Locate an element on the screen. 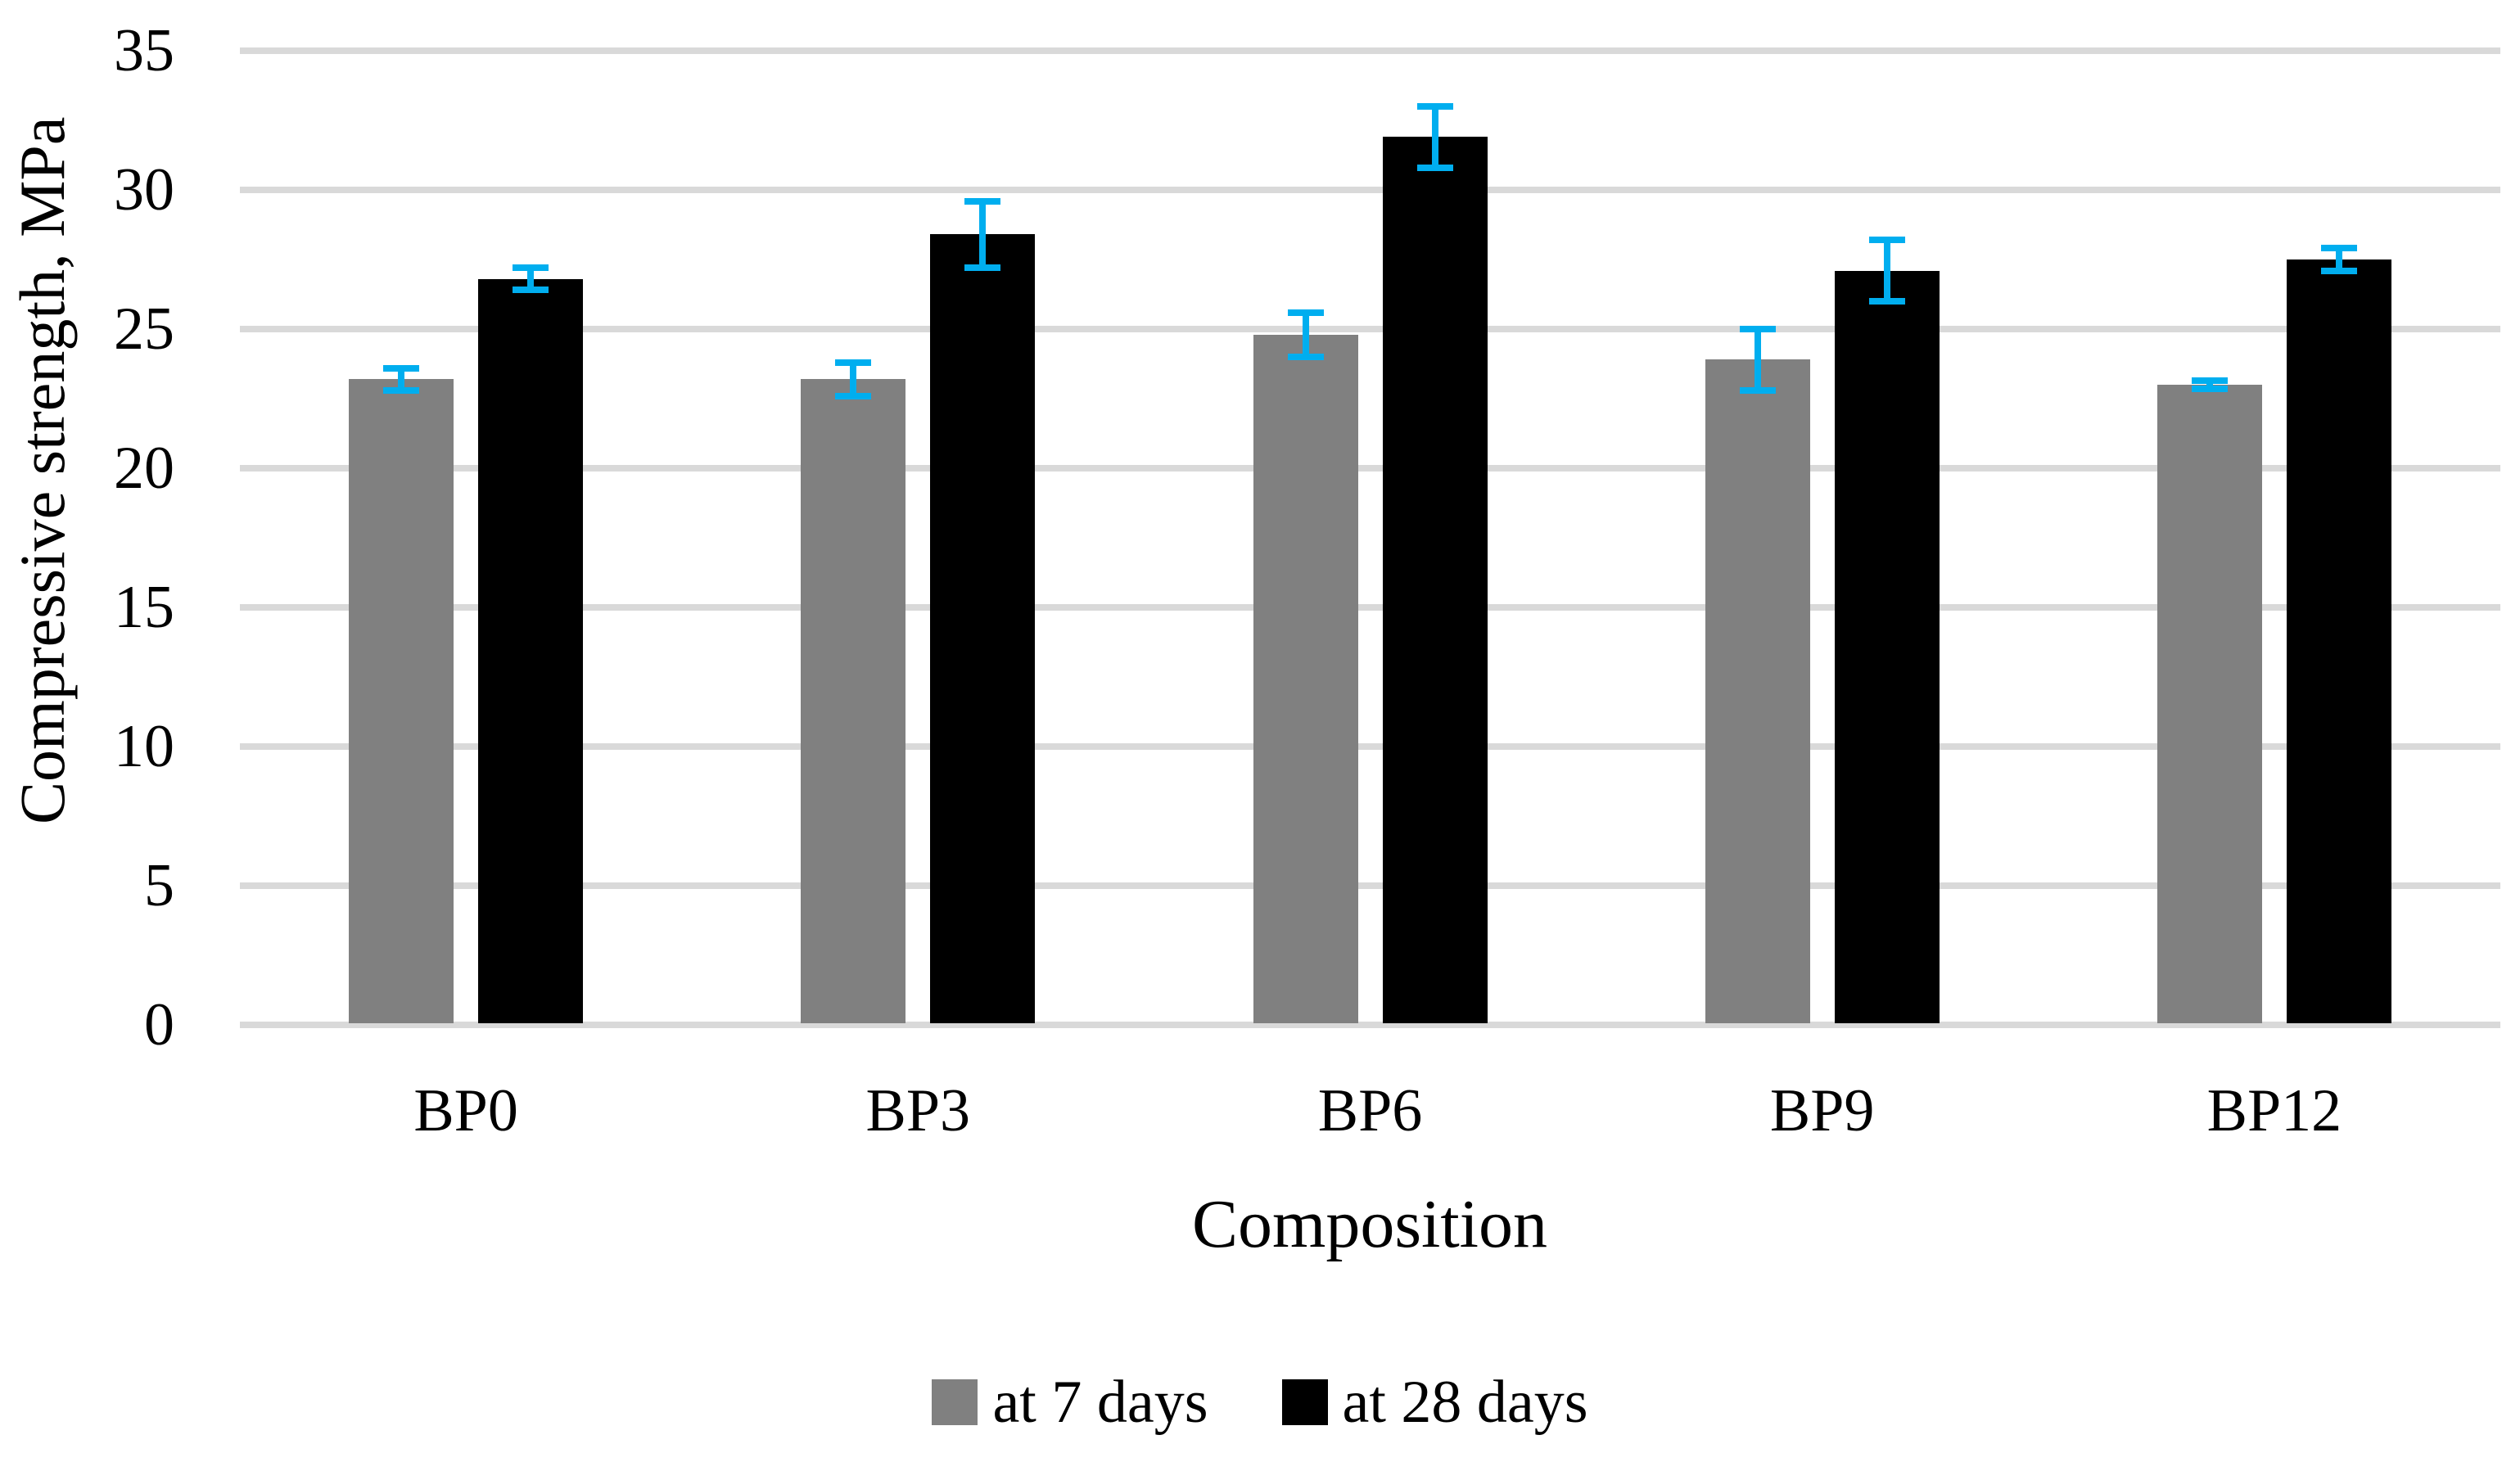 The width and height of the screenshot is (2520, 1462). bar-at-7-days-BP0 is located at coordinates (401, 701).